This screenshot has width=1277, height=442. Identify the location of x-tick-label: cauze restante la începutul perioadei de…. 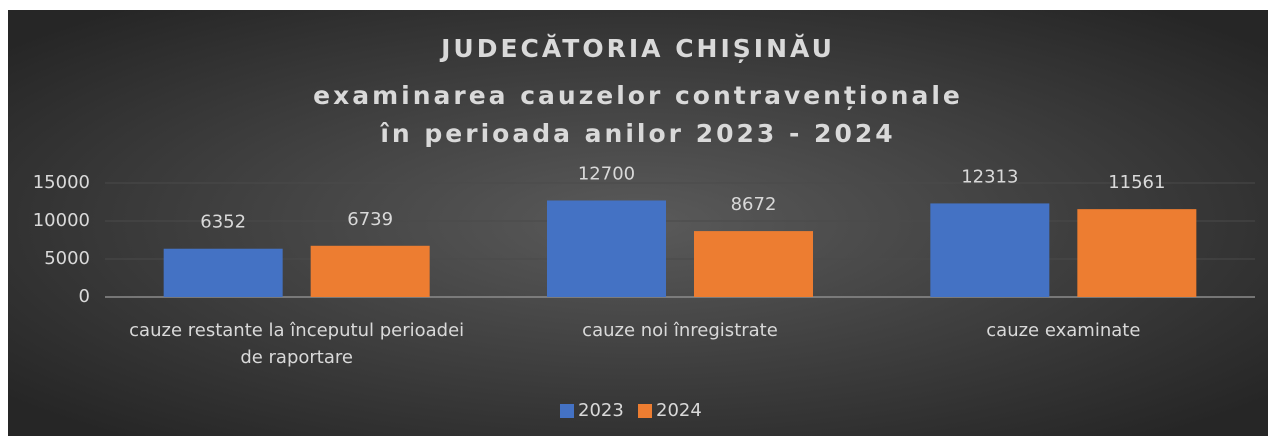
(297, 344).